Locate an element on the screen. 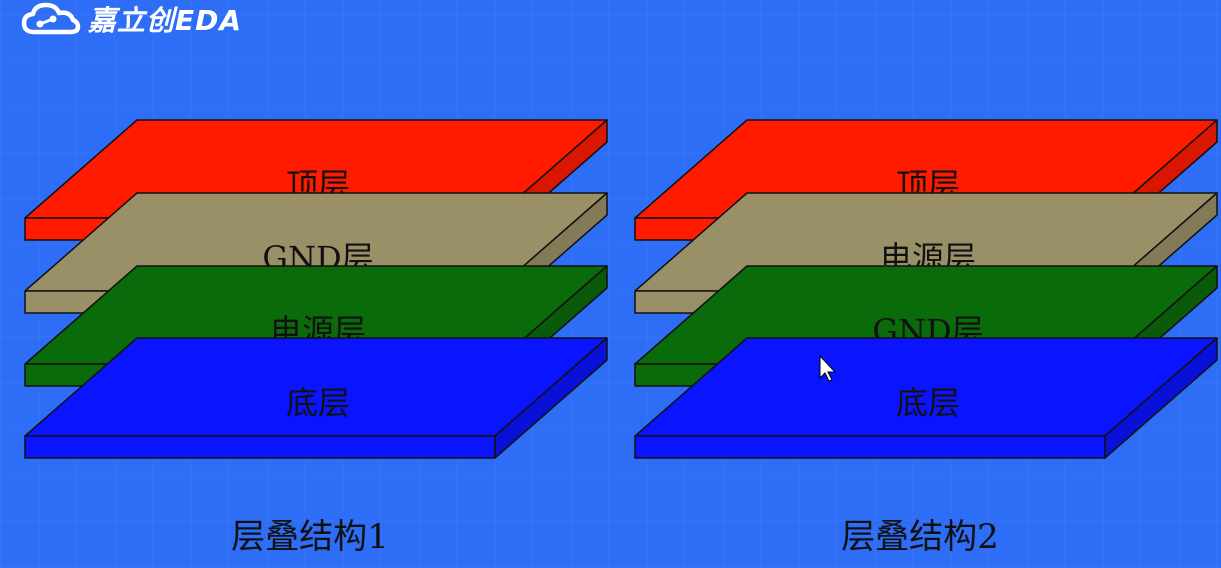 The width and height of the screenshot is (1221, 568). logo: 嘉立创EDA is located at coordinates (131, 19).